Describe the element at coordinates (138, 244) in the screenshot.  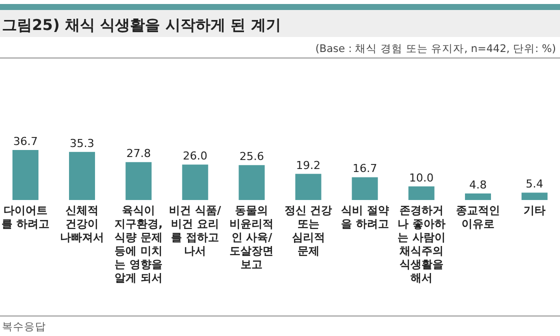
I see `x-tick-label: 육식이 지구환경, 식량 문제 등에 미치 는 영향을 알게 되서` at that location.